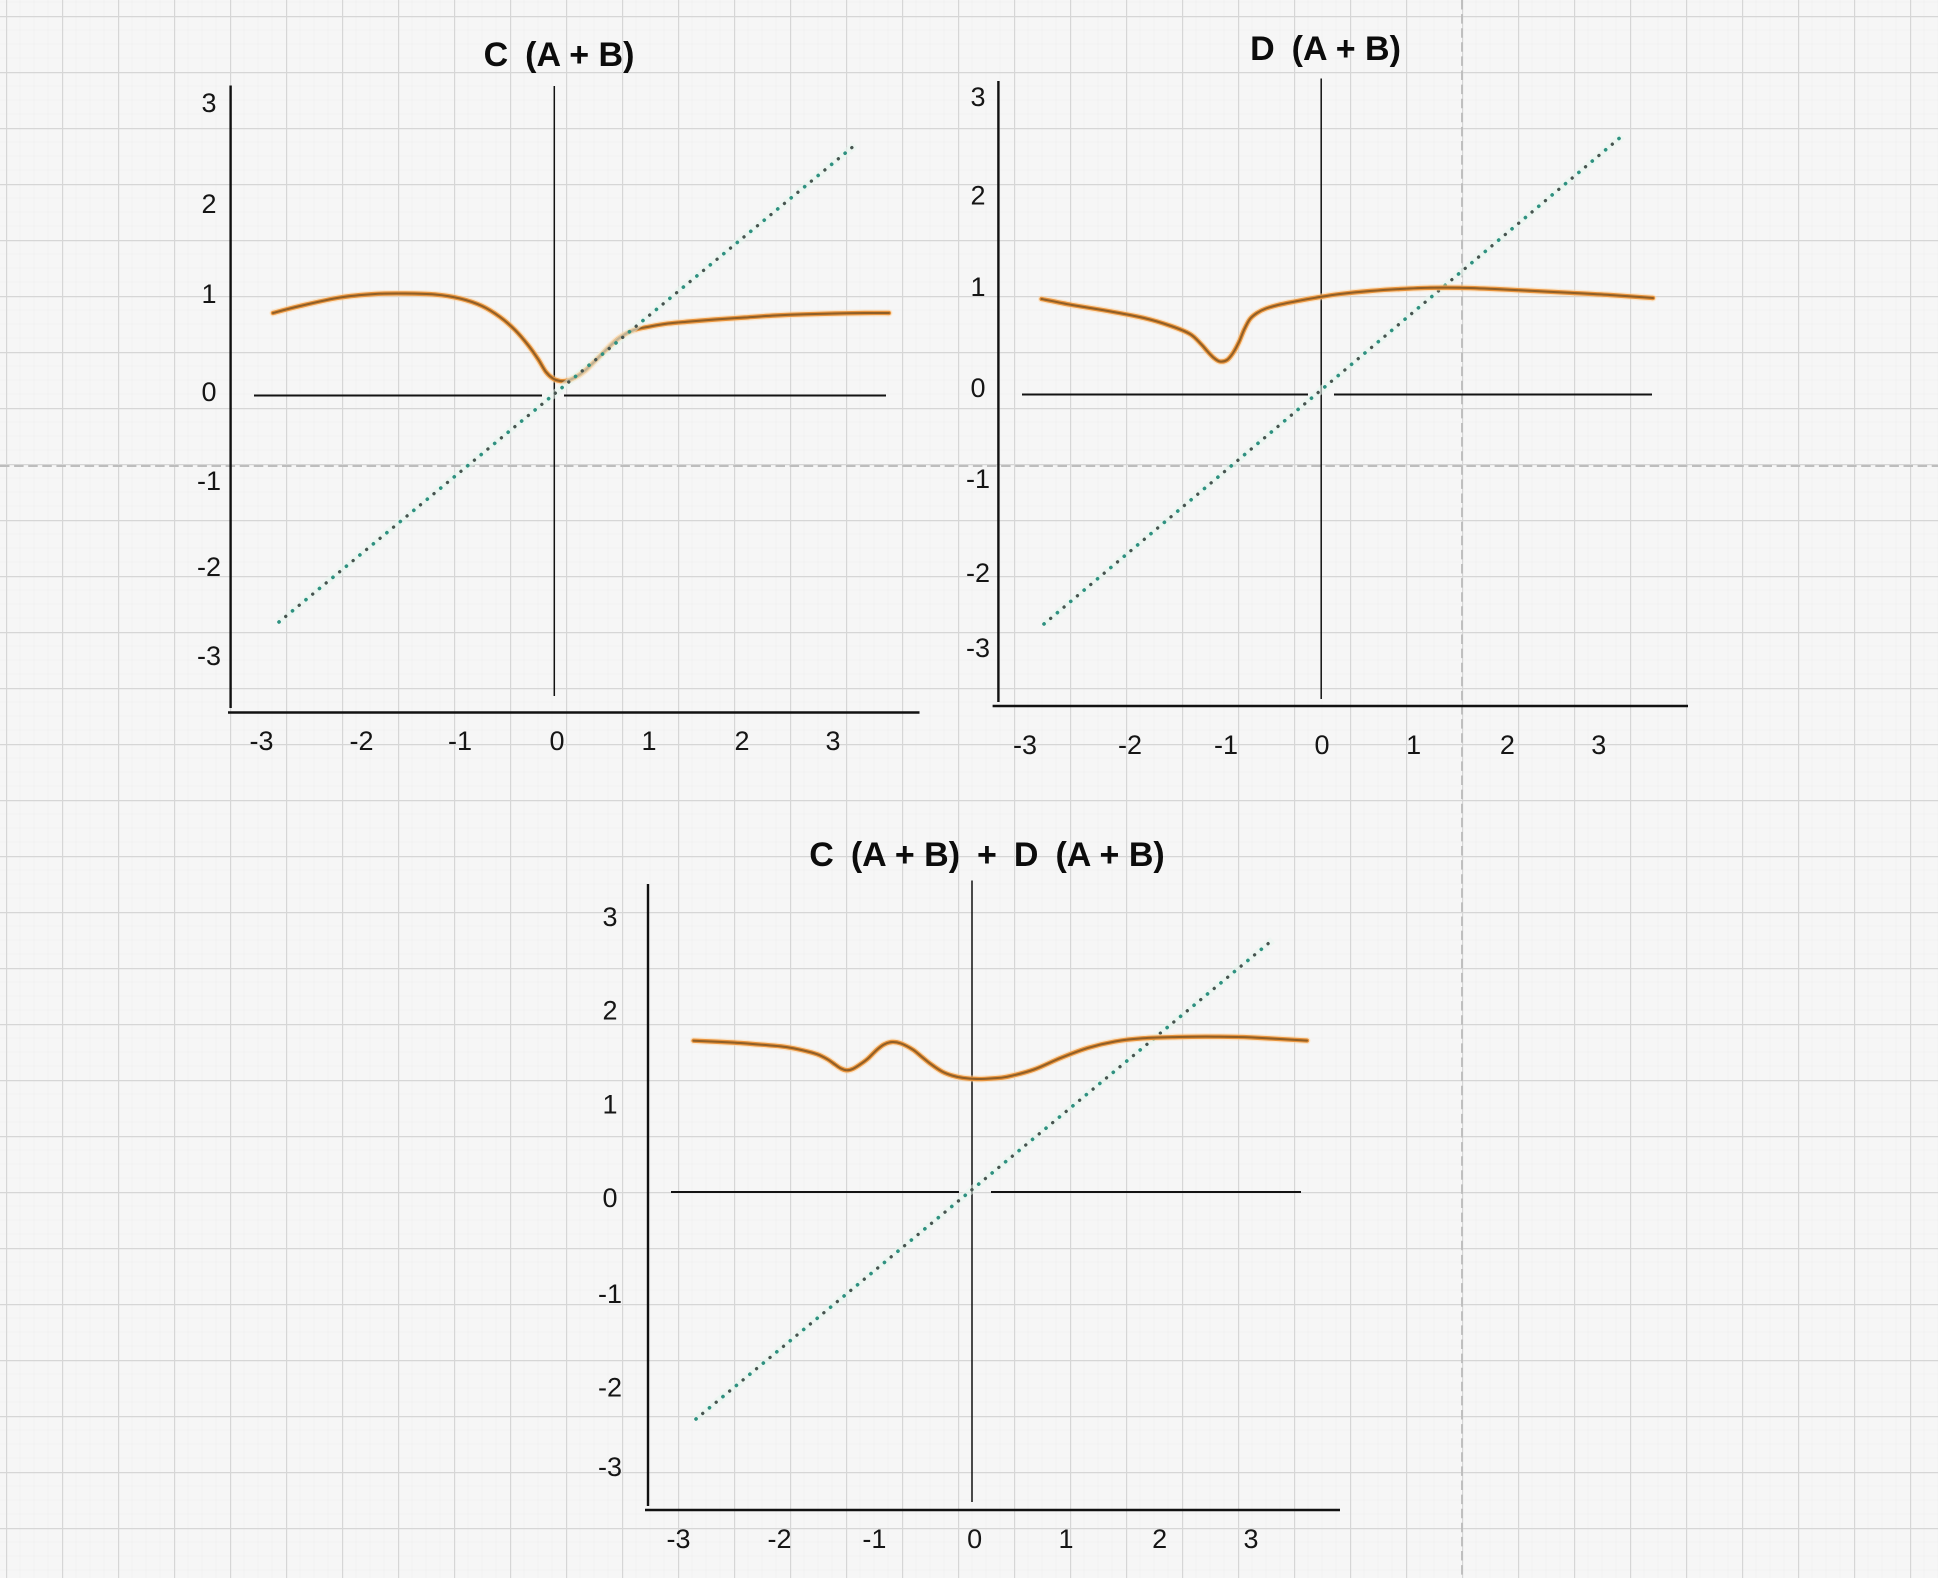  Describe the element at coordinates (559, 55) in the screenshot. I see `svg-text: C (A + B)` at that location.